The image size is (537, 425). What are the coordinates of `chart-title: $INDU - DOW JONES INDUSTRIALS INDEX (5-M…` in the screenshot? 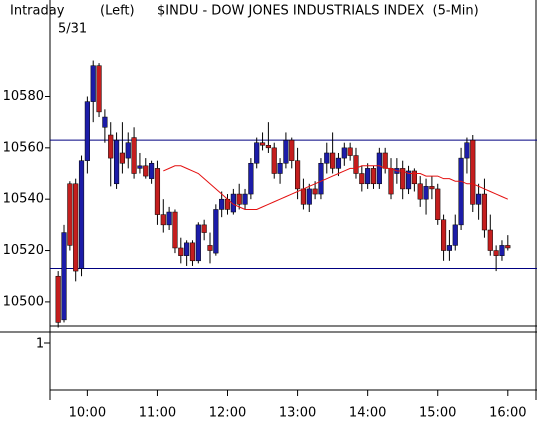 It's located at (318, 11).